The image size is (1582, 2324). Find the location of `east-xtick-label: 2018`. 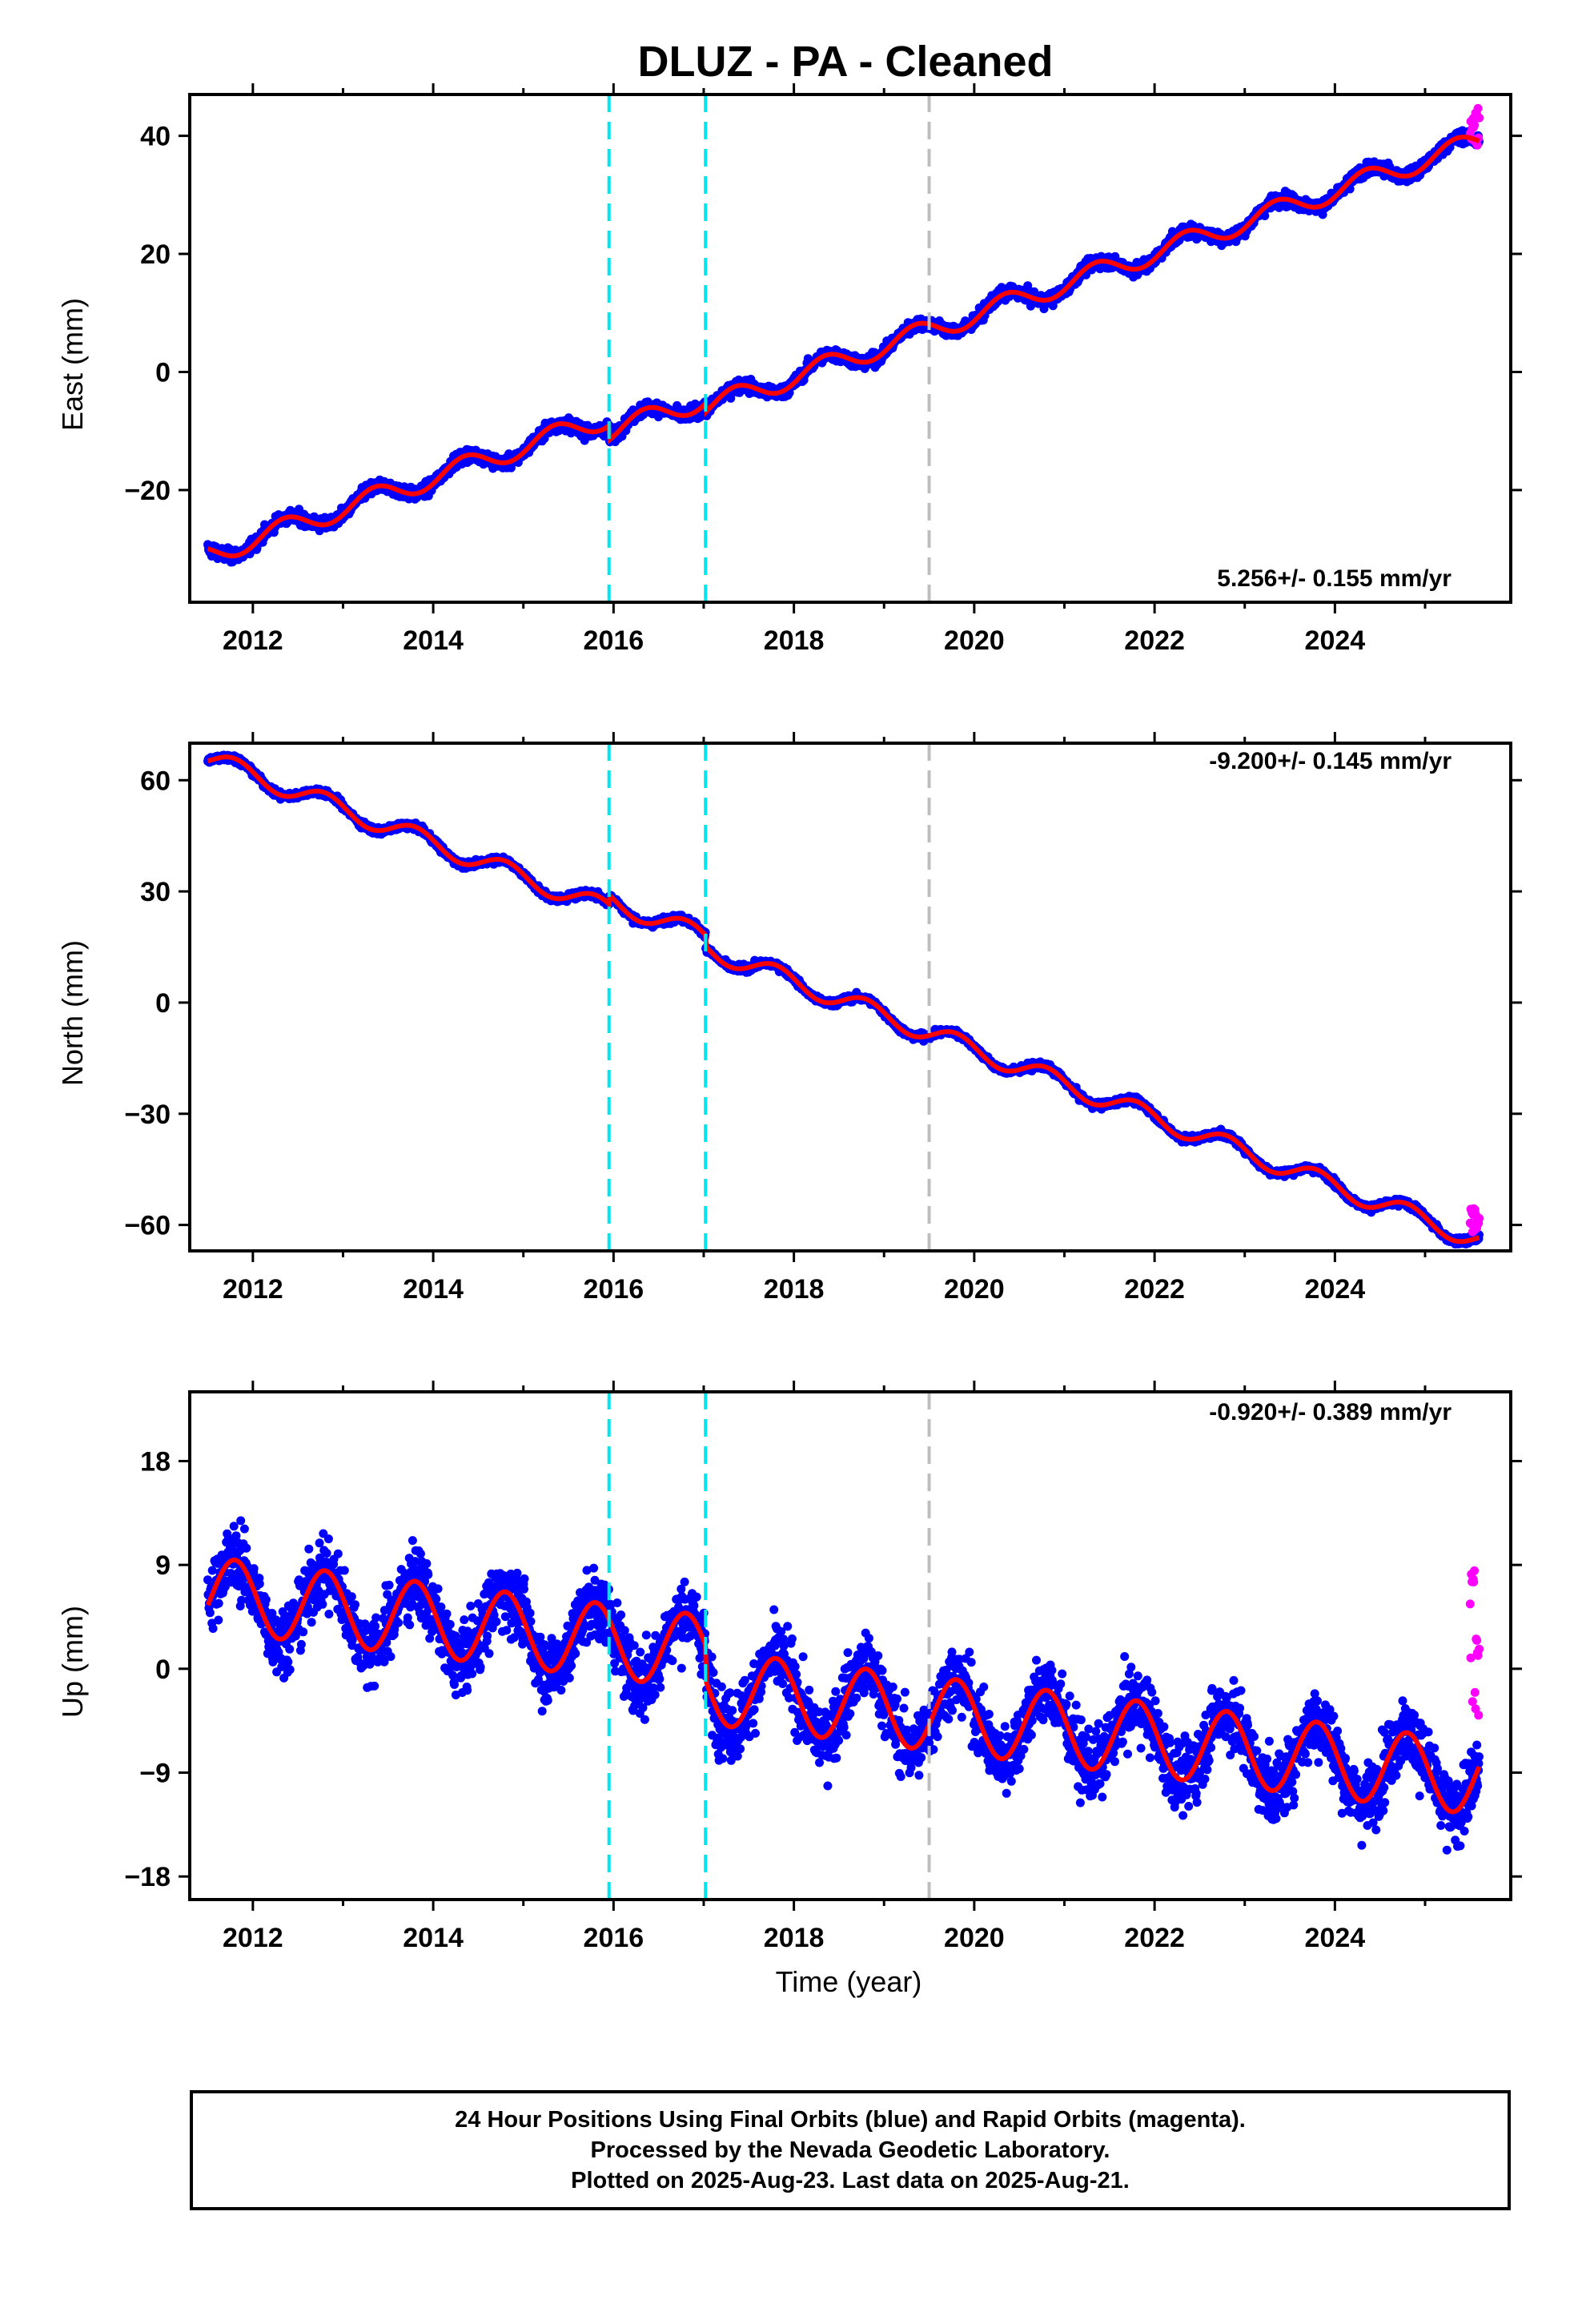

east-xtick-label: 2018 is located at coordinates (794, 640).